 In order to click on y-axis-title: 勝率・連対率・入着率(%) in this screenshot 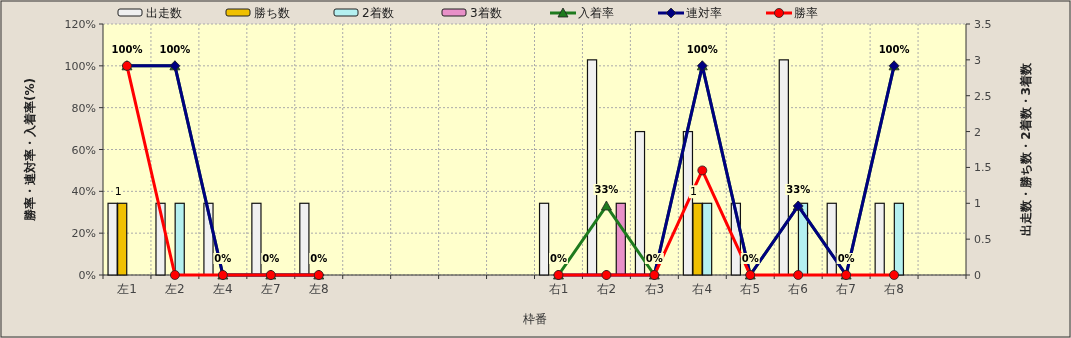, I will do `click(30, 150)`.